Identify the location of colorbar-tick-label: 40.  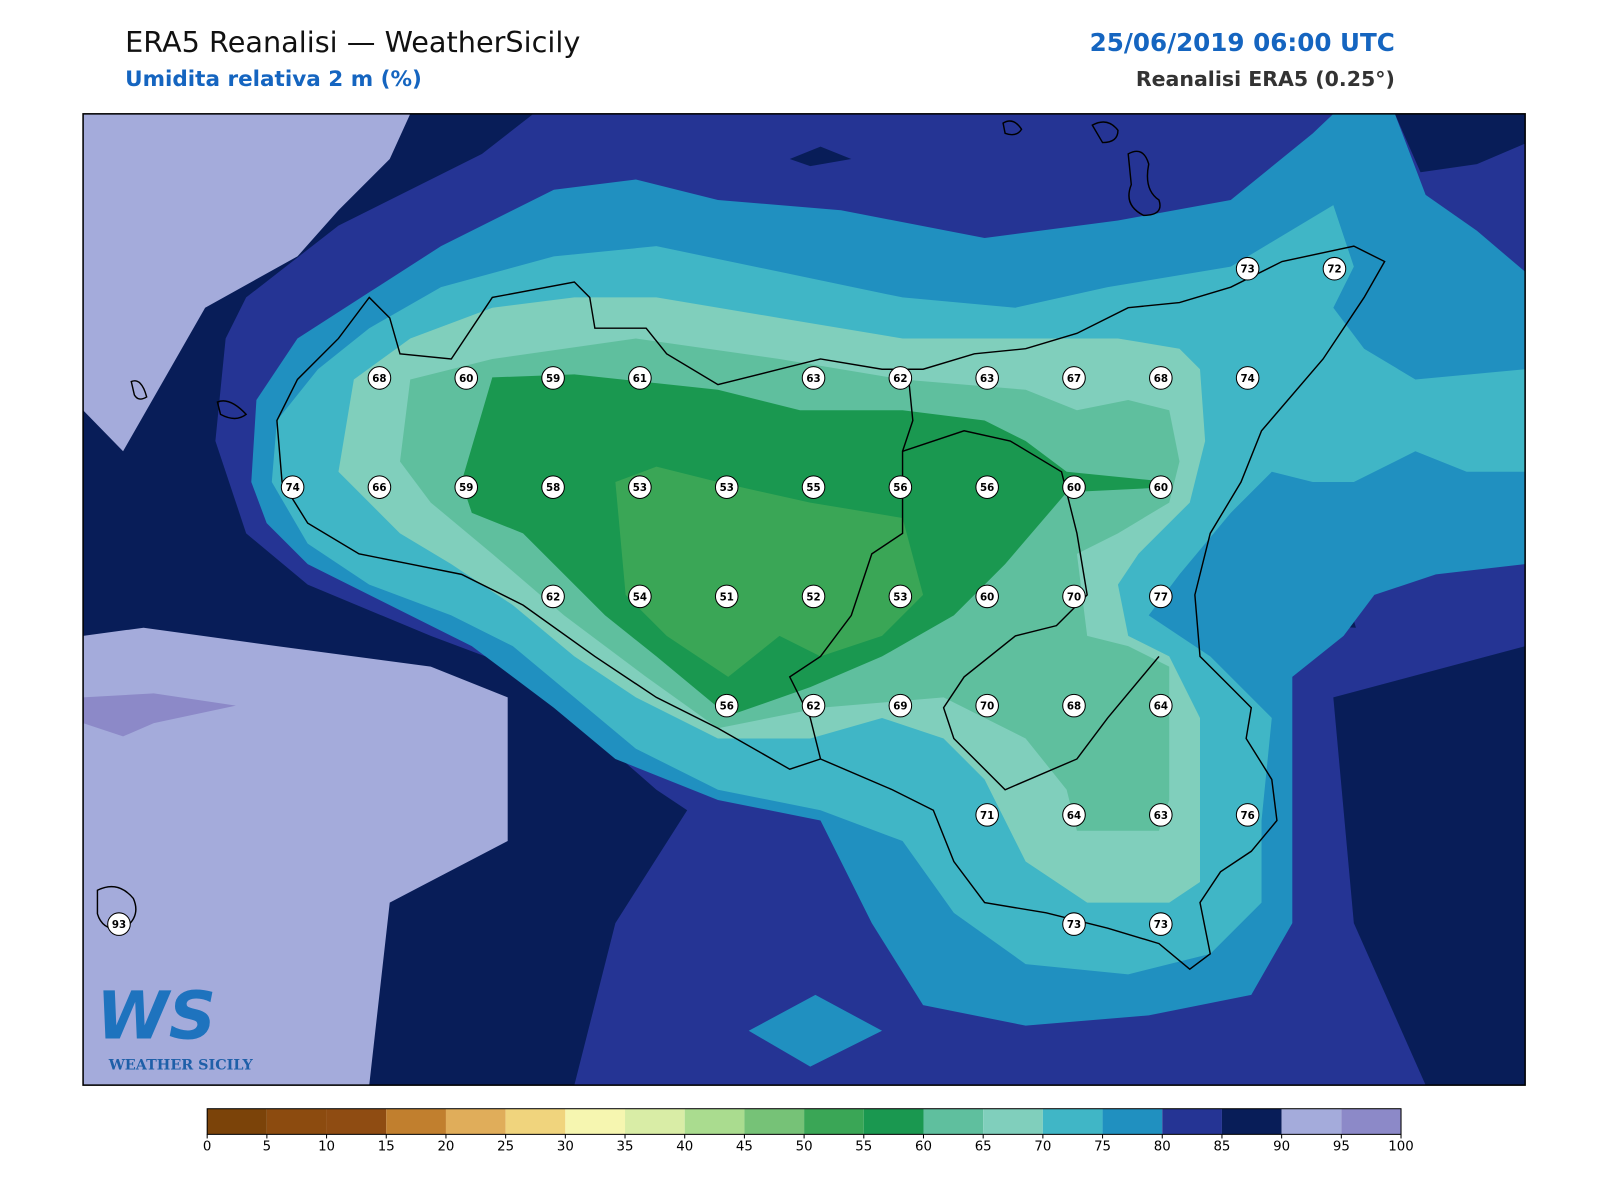
(684, 1147).